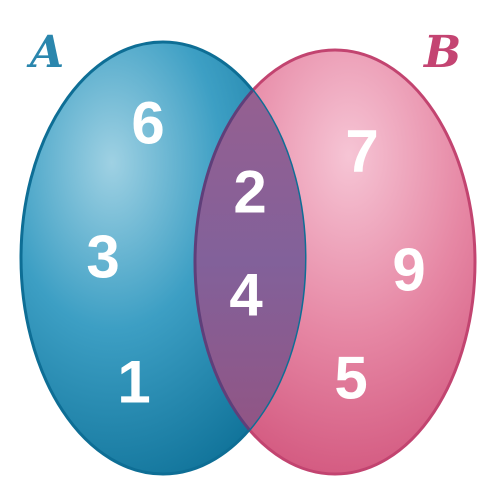  What do you see at coordinates (350, 378) in the screenshot?
I see `set-b-element: 5` at bounding box center [350, 378].